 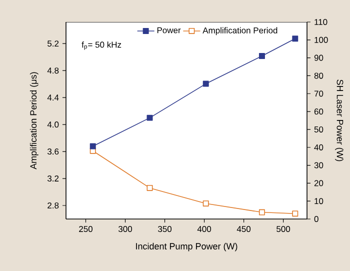 What do you see at coordinates (34, 121) in the screenshot?
I see `y-axis-title: Amplification Period (μs)` at bounding box center [34, 121].